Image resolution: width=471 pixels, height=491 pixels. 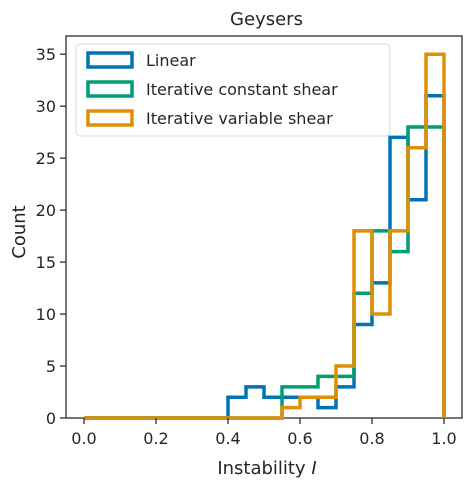 I want to click on x-axis: 0.0 0.2 0.4 0.6 0.8 1.0, so click(x=264, y=433).